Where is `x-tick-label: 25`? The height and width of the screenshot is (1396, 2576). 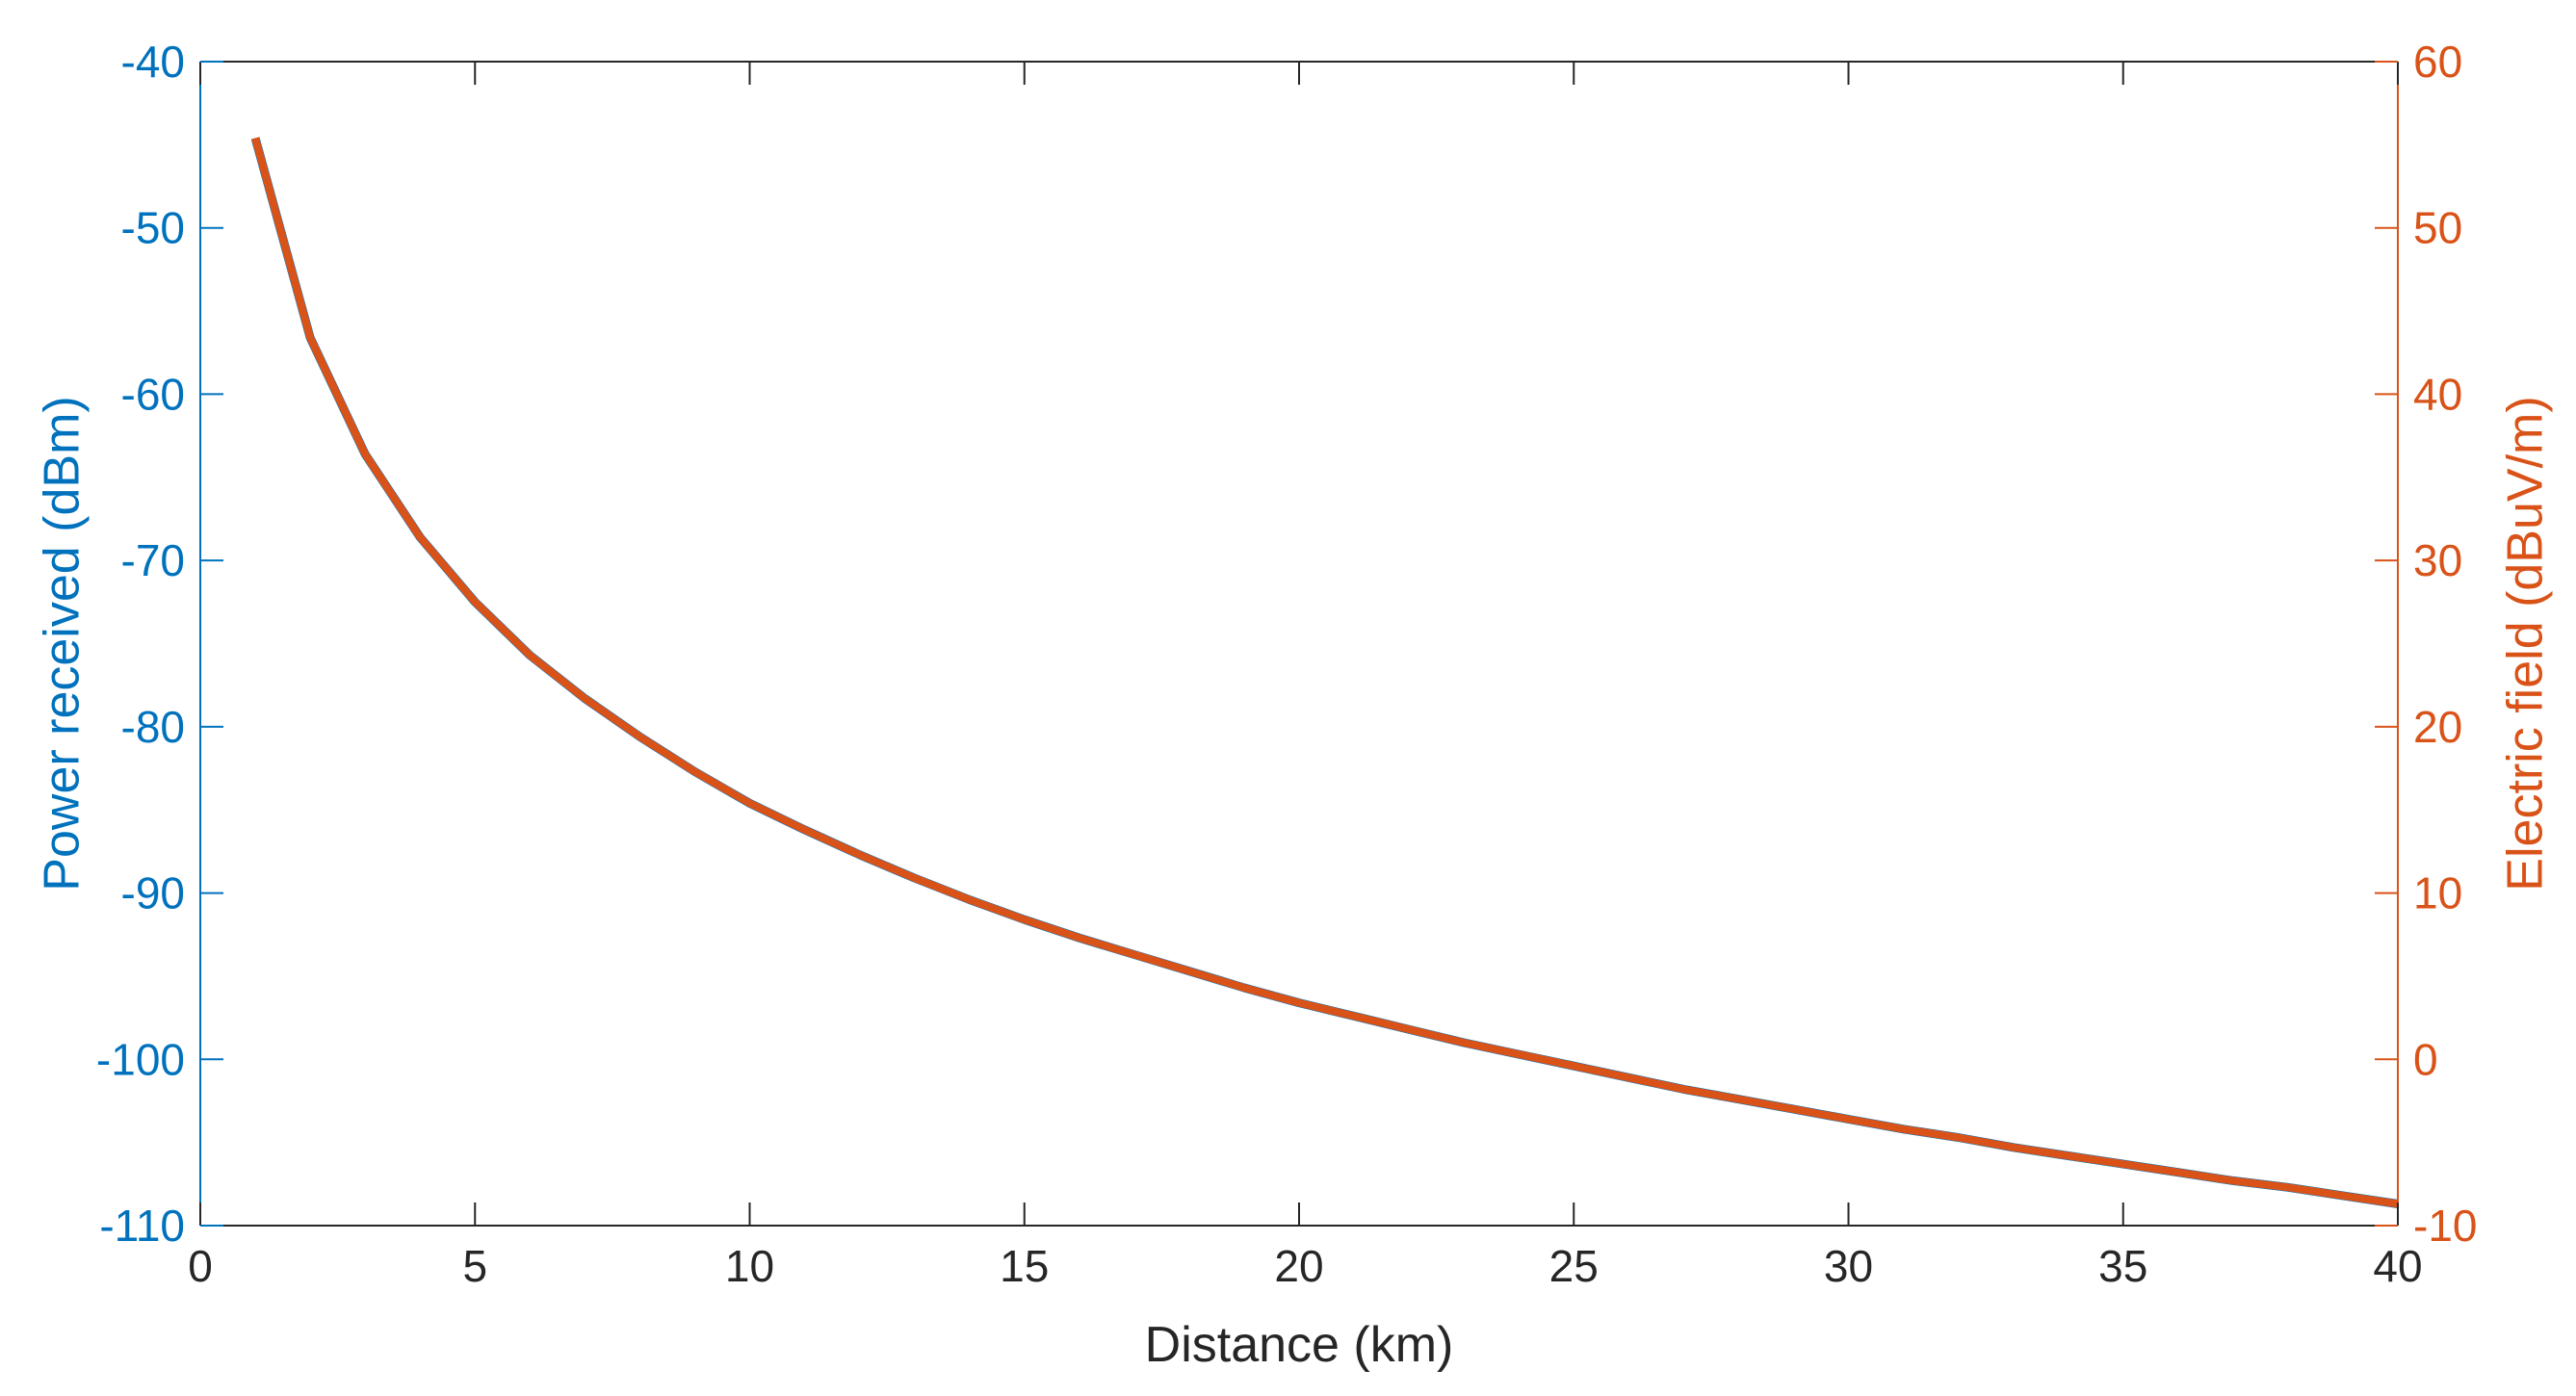
x-tick-label: 25 is located at coordinates (1574, 1266).